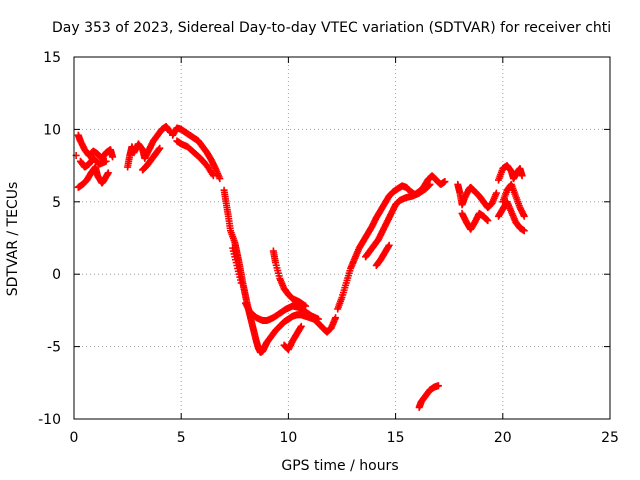 The width and height of the screenshot is (640, 480). What do you see at coordinates (74, 438) in the screenshot?
I see `x-tick-label: 0` at bounding box center [74, 438].